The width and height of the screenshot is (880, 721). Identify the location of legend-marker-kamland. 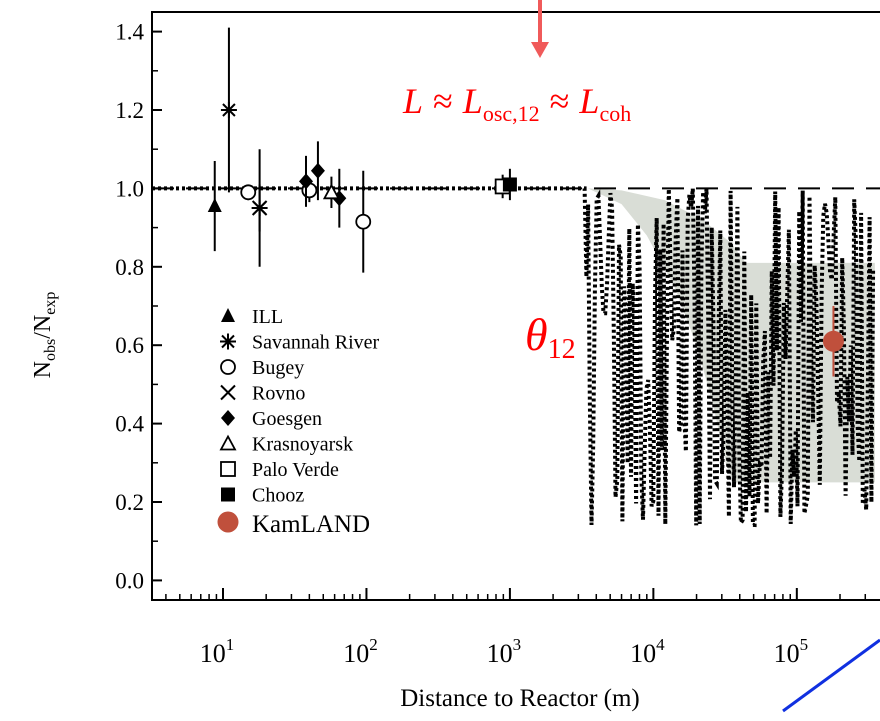
(228, 522).